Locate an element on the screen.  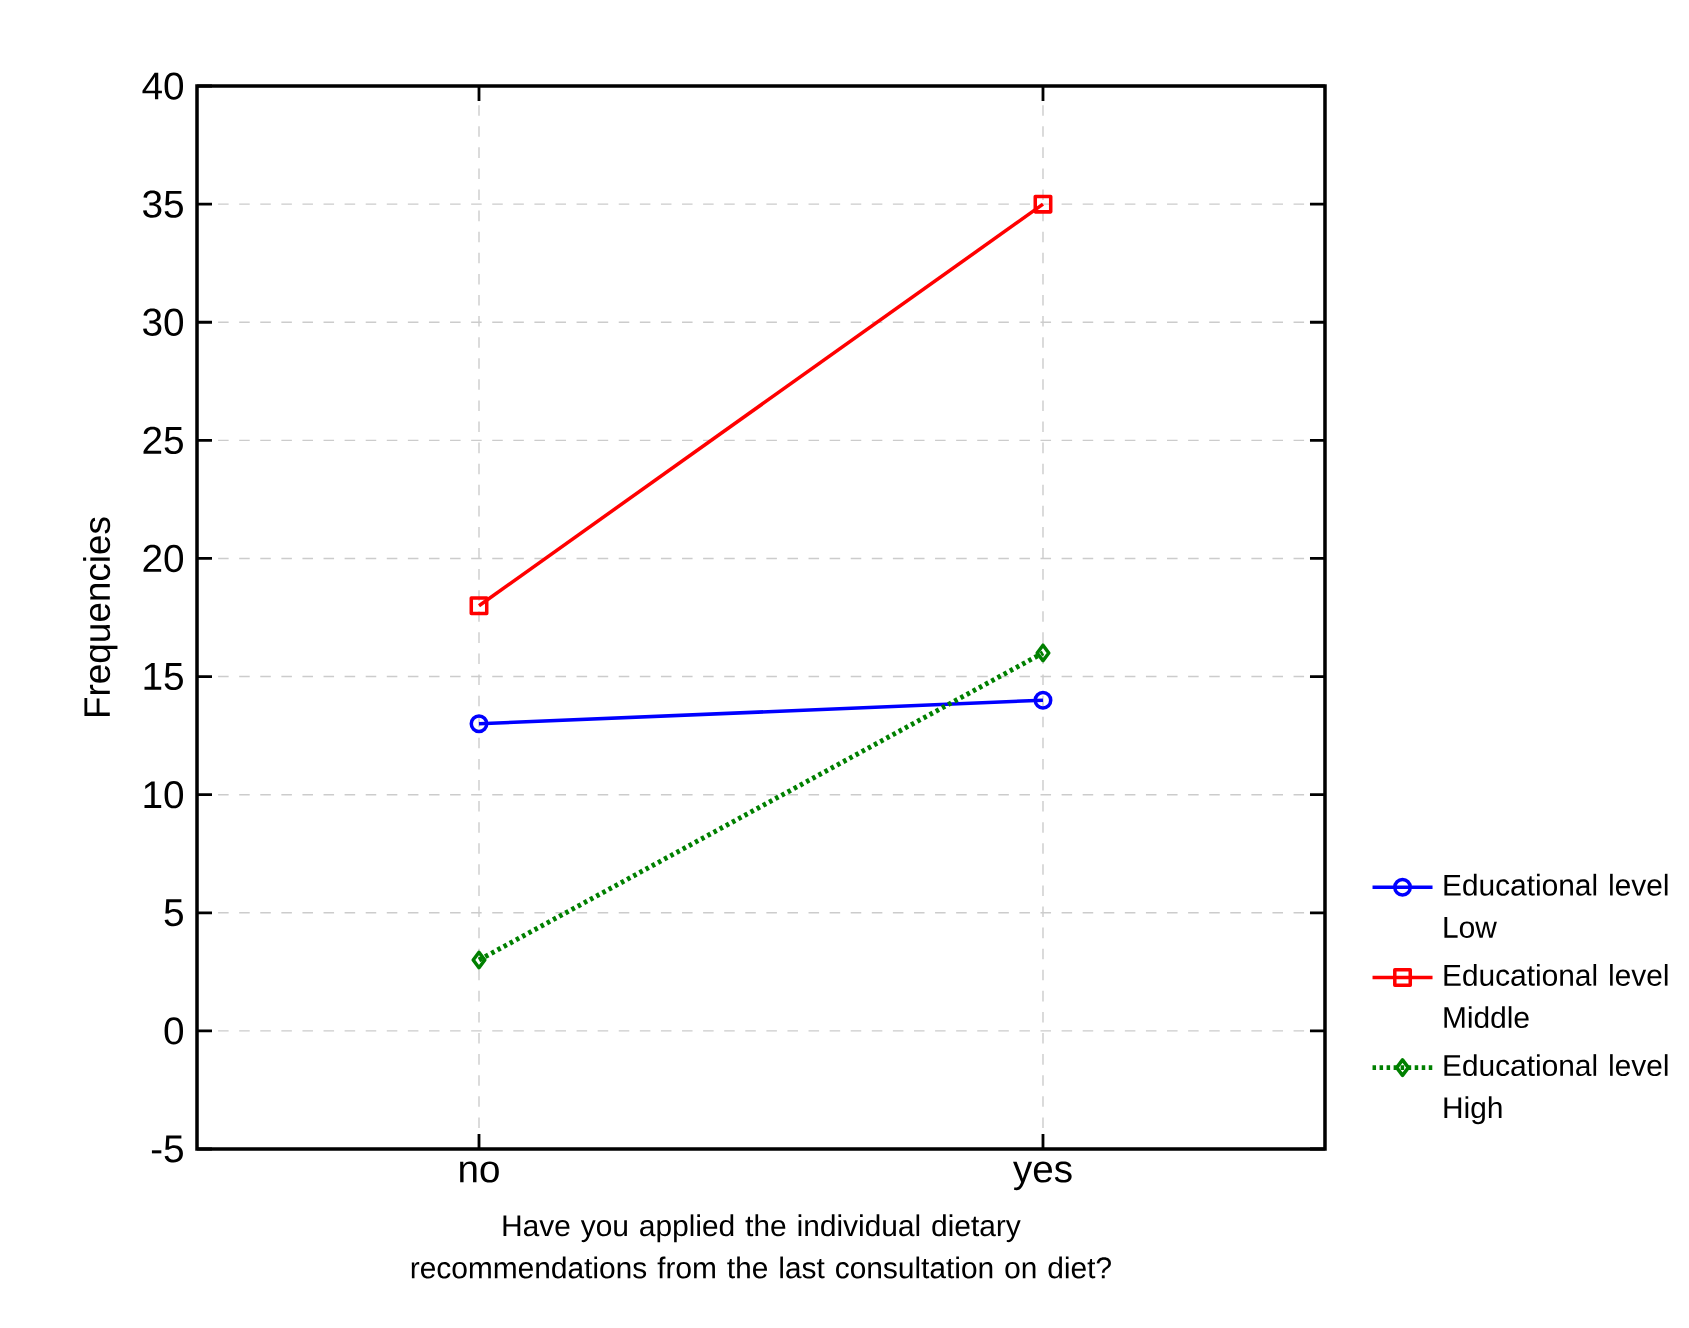
y-tick-label: 0 is located at coordinates (174, 1031).